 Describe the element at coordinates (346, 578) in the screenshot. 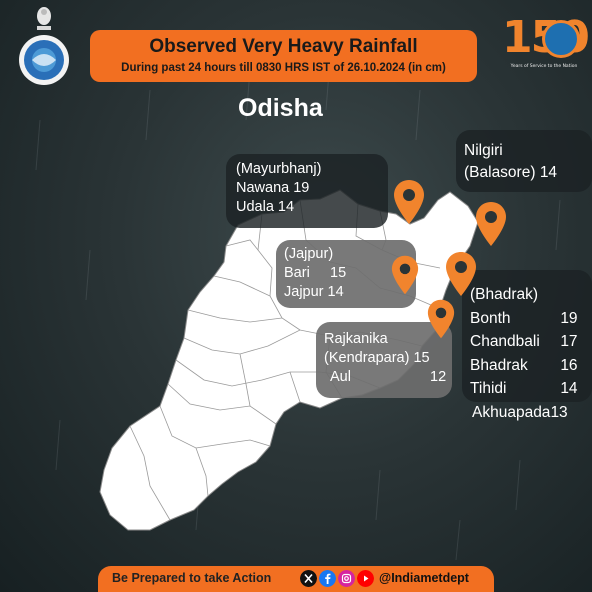

I see `instagram-icon` at that location.